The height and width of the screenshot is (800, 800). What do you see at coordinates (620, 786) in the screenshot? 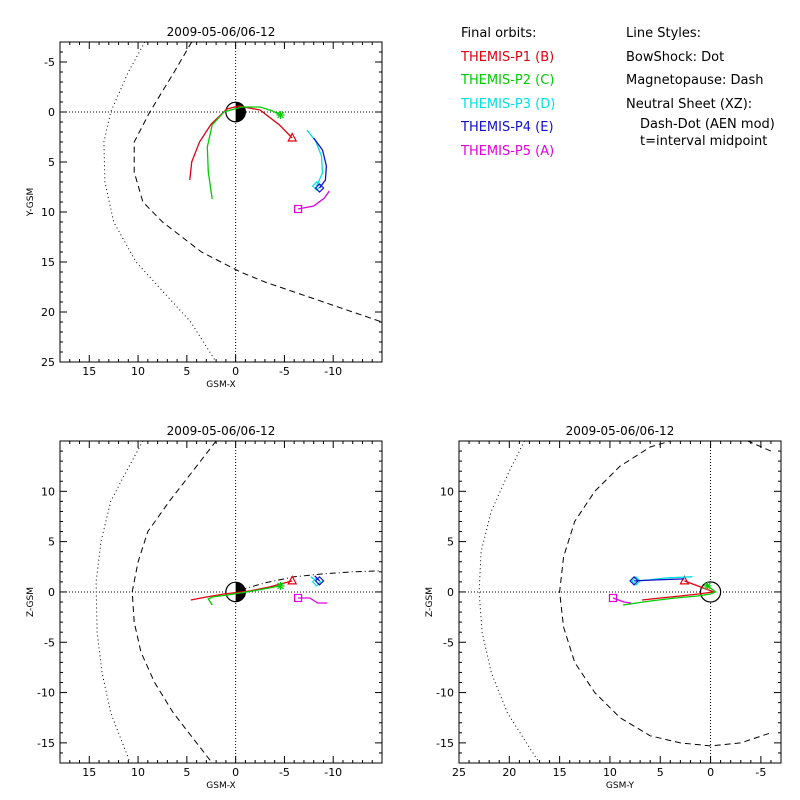
I see `x-axis-label: GSM-Y` at bounding box center [620, 786].